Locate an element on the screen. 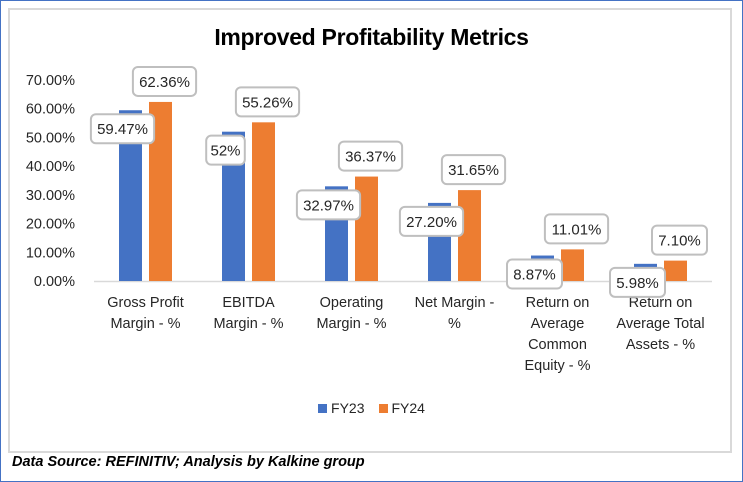  data-label-fy24: 31.65% is located at coordinates (473, 170).